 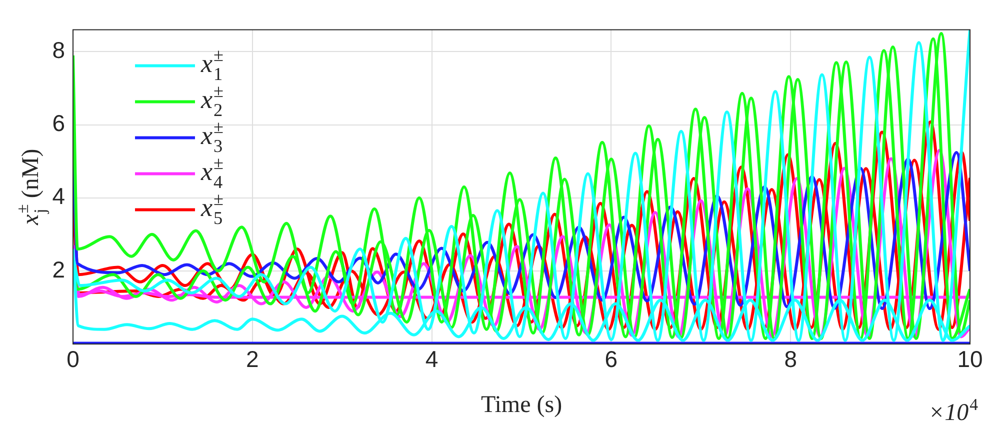 What do you see at coordinates (31, 187) in the screenshot?
I see `y-axis-title: xj± (nM)` at bounding box center [31, 187].